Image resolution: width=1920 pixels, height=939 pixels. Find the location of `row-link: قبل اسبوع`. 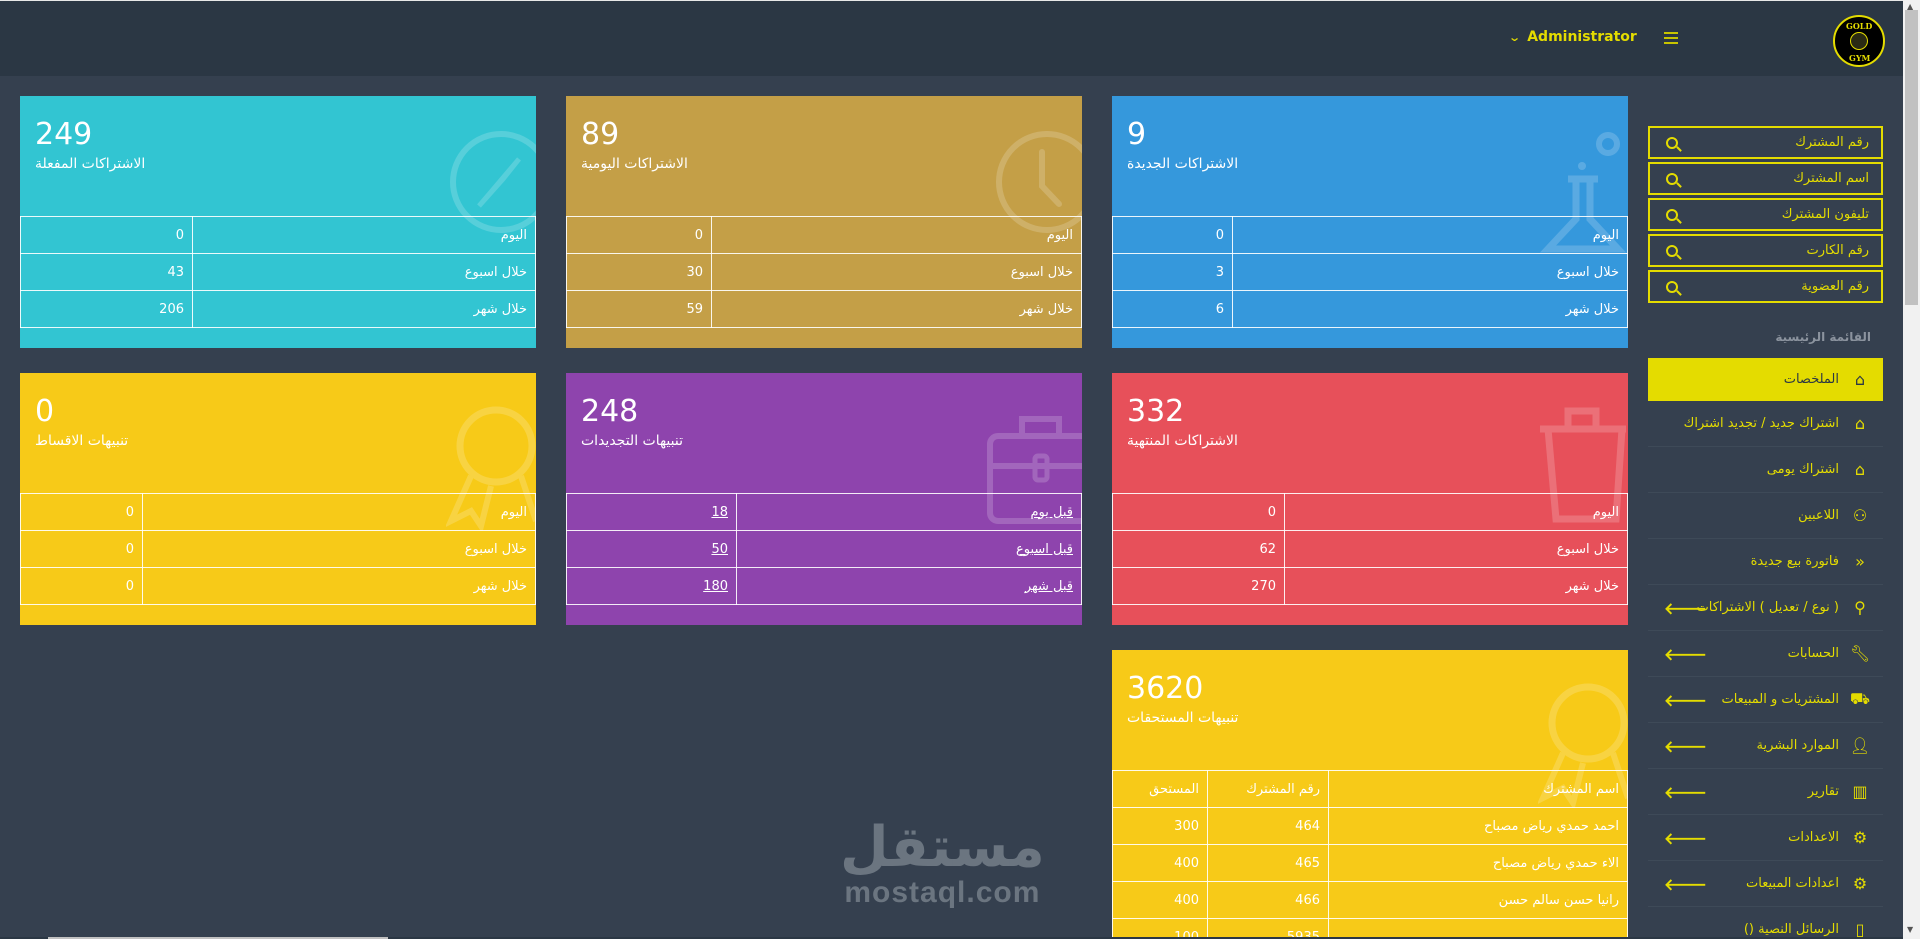

row-link: قبل اسبوع is located at coordinates (1044, 549).